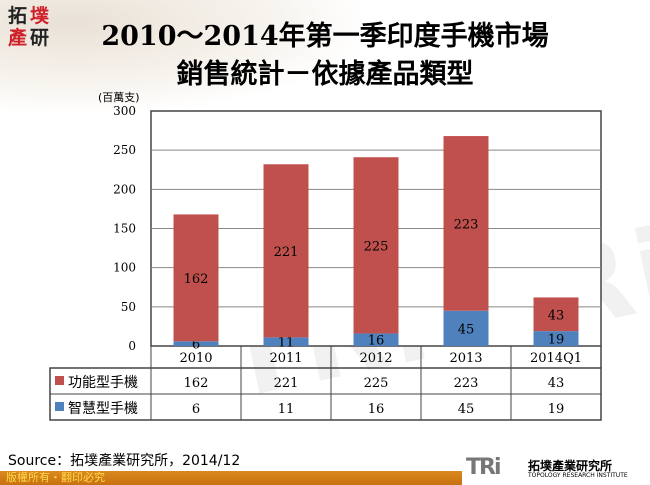  Describe the element at coordinates (465, 358) in the screenshot. I see `x-tick-label: 2013` at that location.